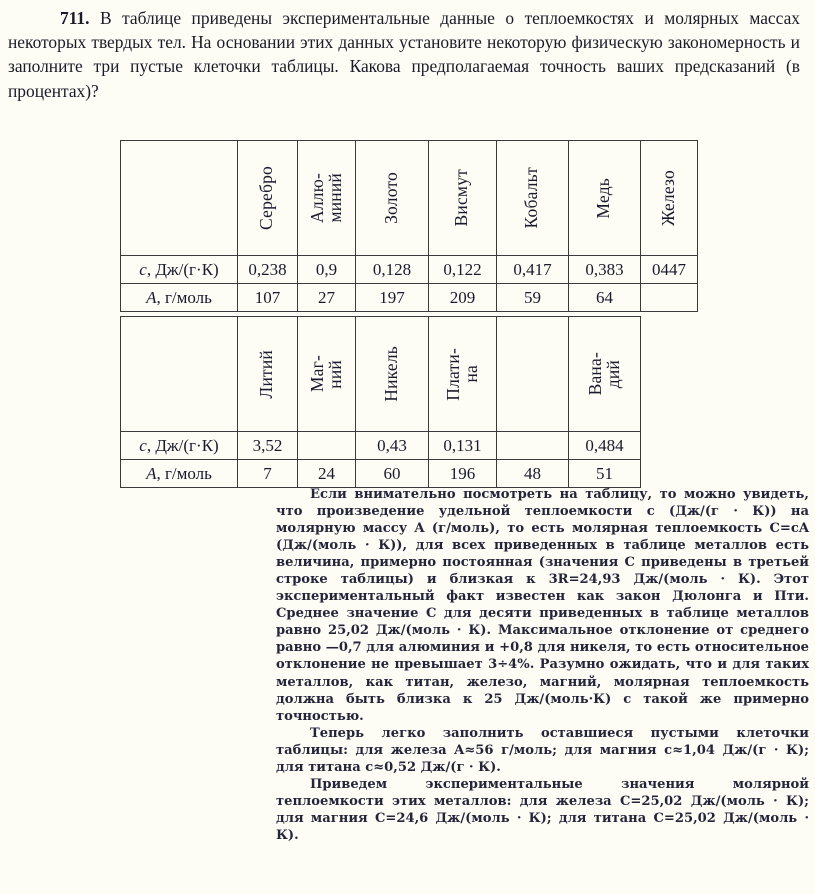 The height and width of the screenshot is (894, 815). What do you see at coordinates (75, 18) in the screenshot?
I see `problem-number: 711.` at bounding box center [75, 18].